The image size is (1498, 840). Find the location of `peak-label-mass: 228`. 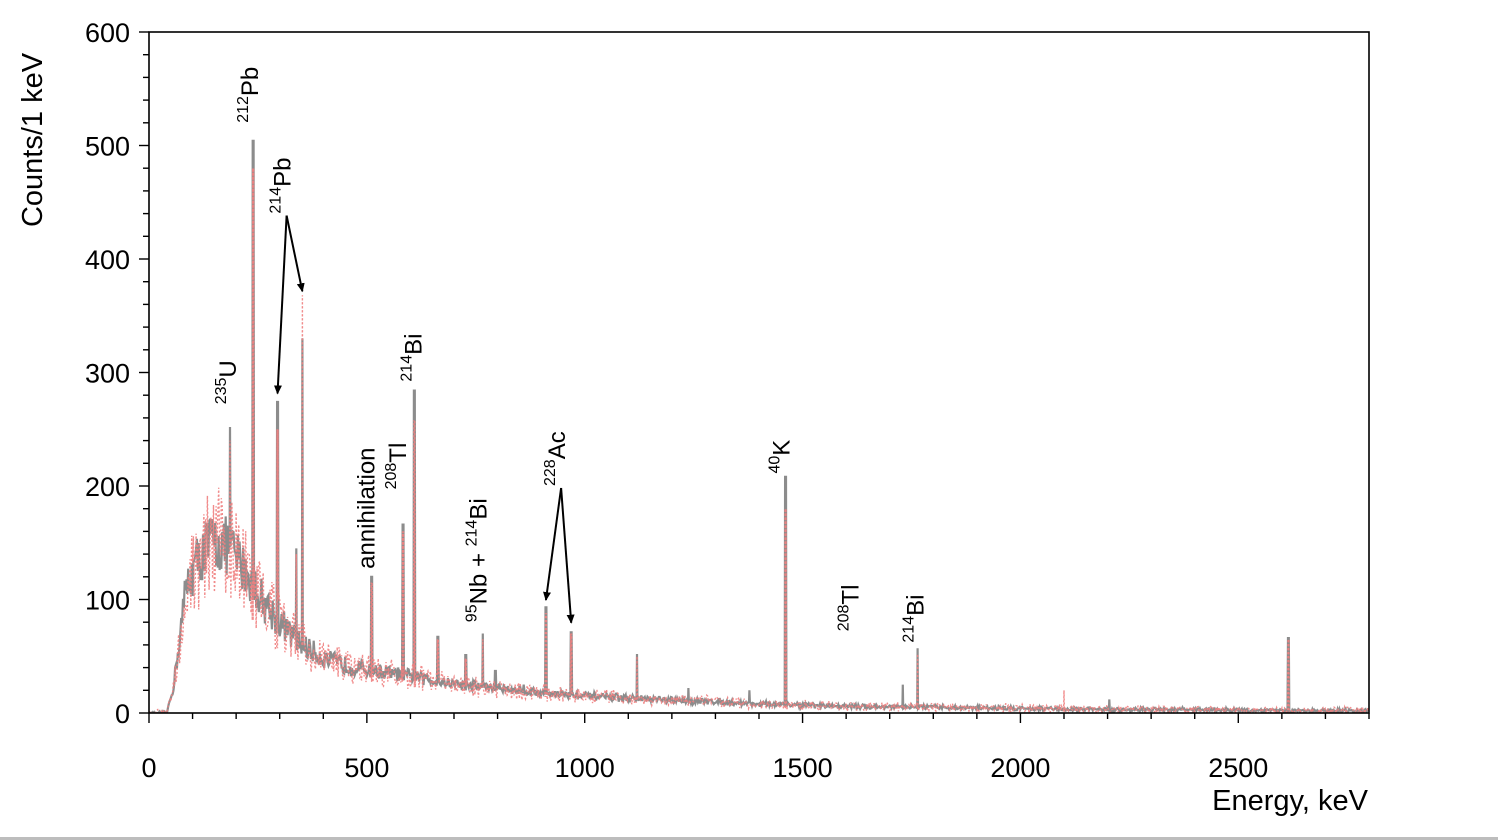

peak-label-mass: 228 is located at coordinates (550, 472).